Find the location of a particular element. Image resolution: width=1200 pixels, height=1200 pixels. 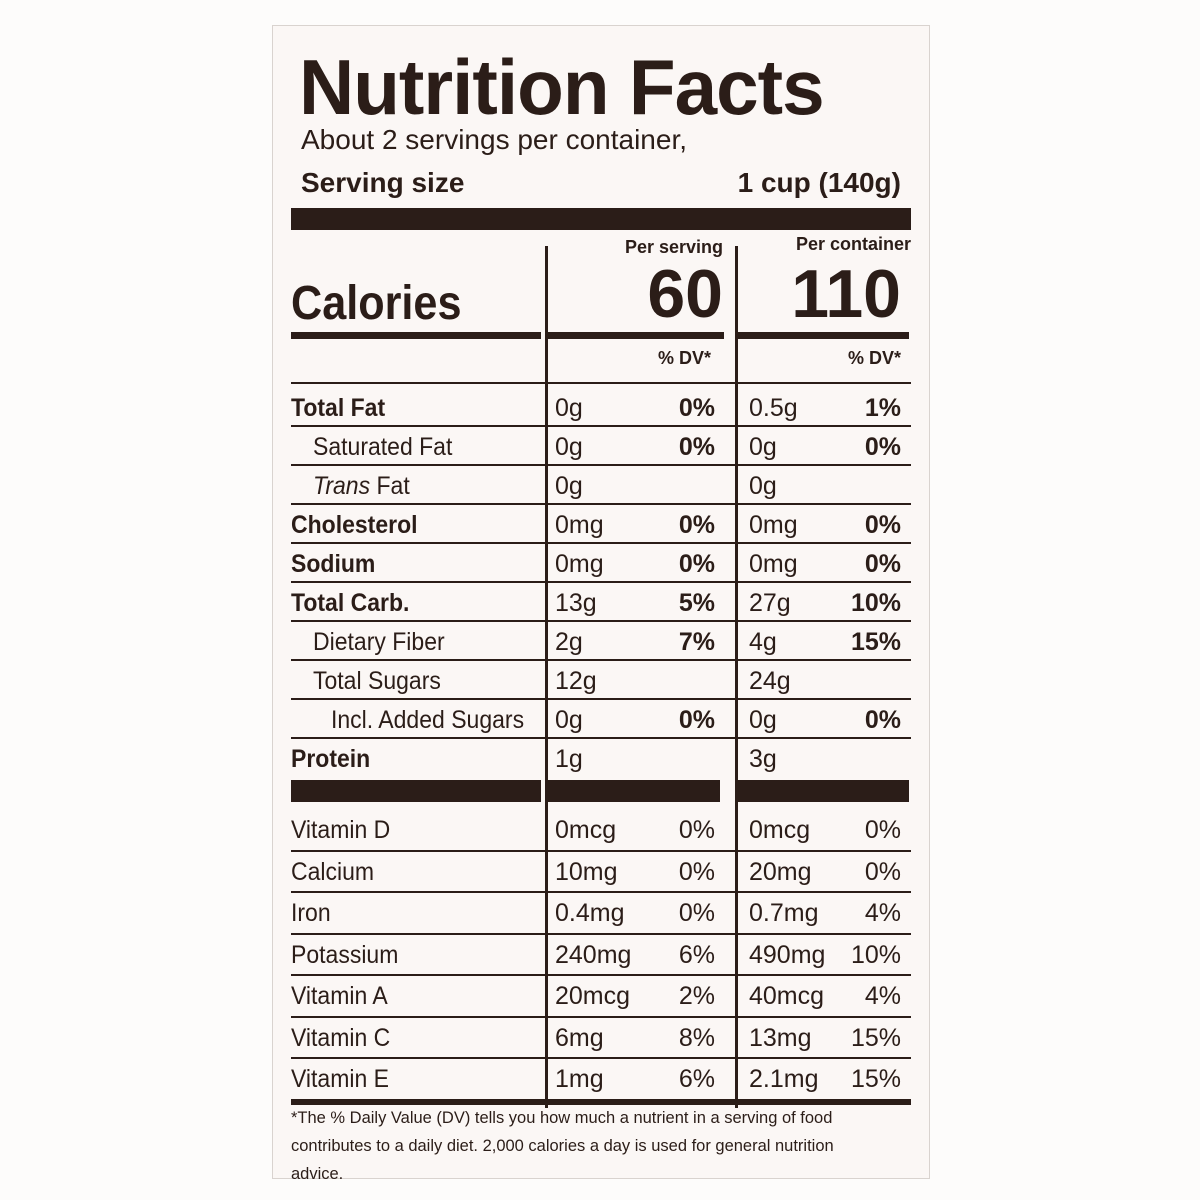

vitamin-divider-right is located at coordinates (823, 791).